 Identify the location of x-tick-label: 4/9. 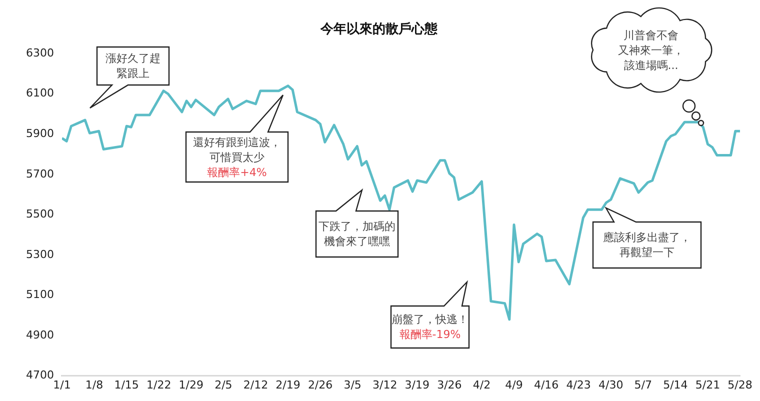
(514, 385).